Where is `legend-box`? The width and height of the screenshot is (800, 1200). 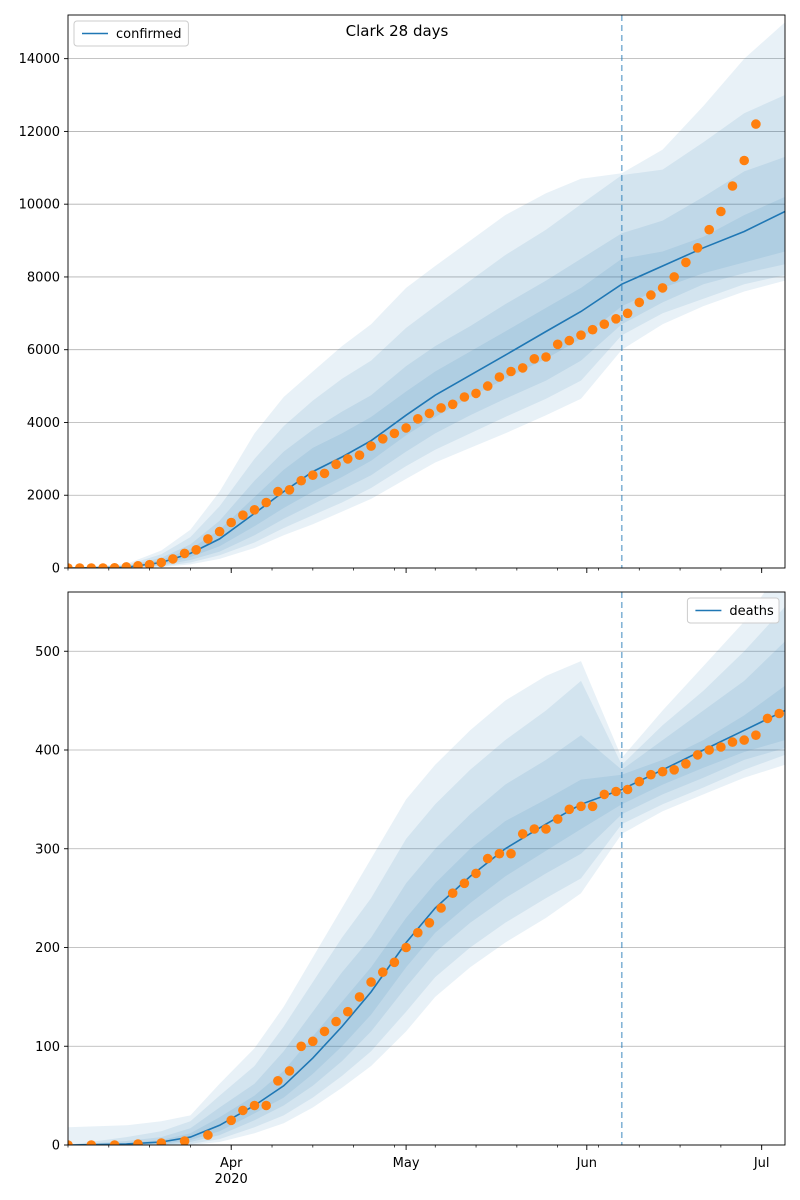 legend-box is located at coordinates (131, 33).